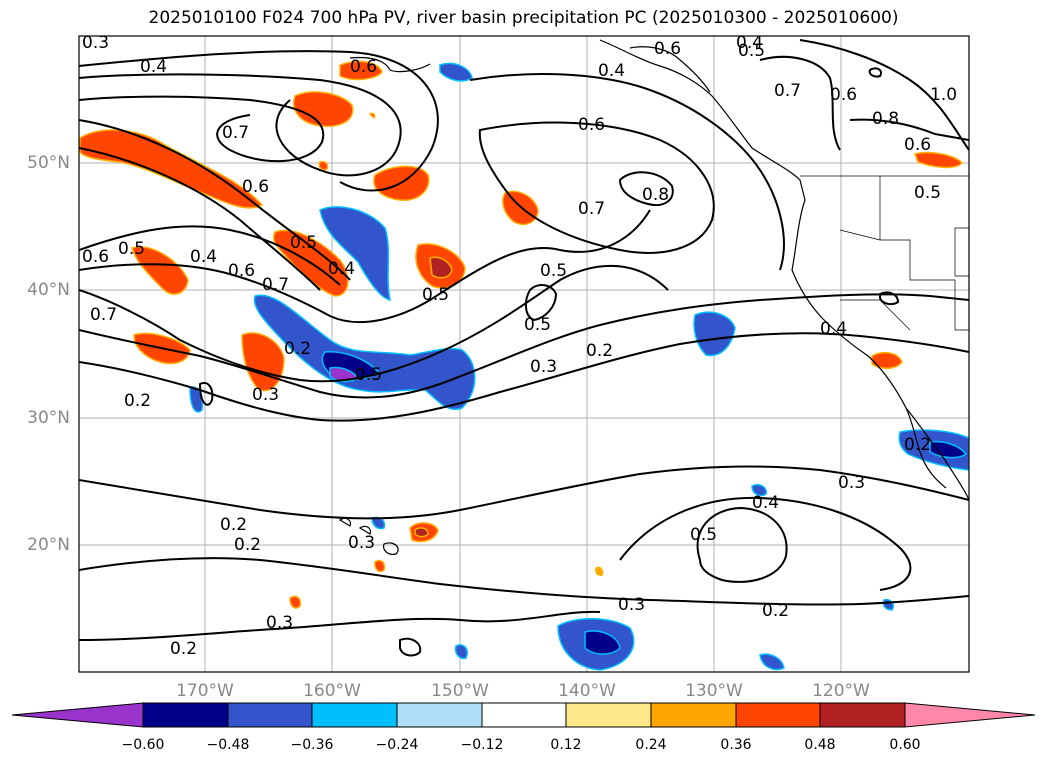 Image resolution: width=1047 pixels, height=765 pixels. What do you see at coordinates (48, 163) in the screenshot?
I see `lat-label-50n: 50°N` at bounding box center [48, 163].